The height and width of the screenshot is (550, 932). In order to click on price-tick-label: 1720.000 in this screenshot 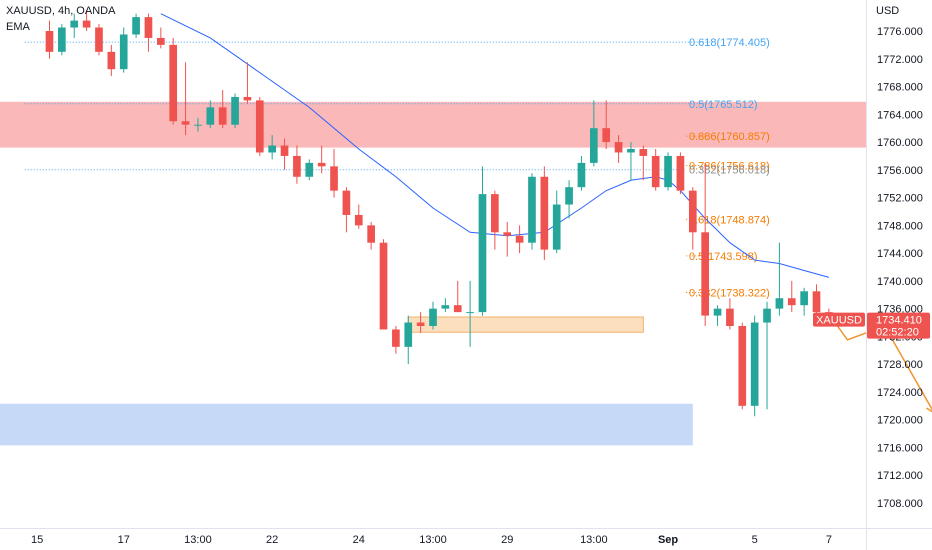, I will do `click(900, 421)`.